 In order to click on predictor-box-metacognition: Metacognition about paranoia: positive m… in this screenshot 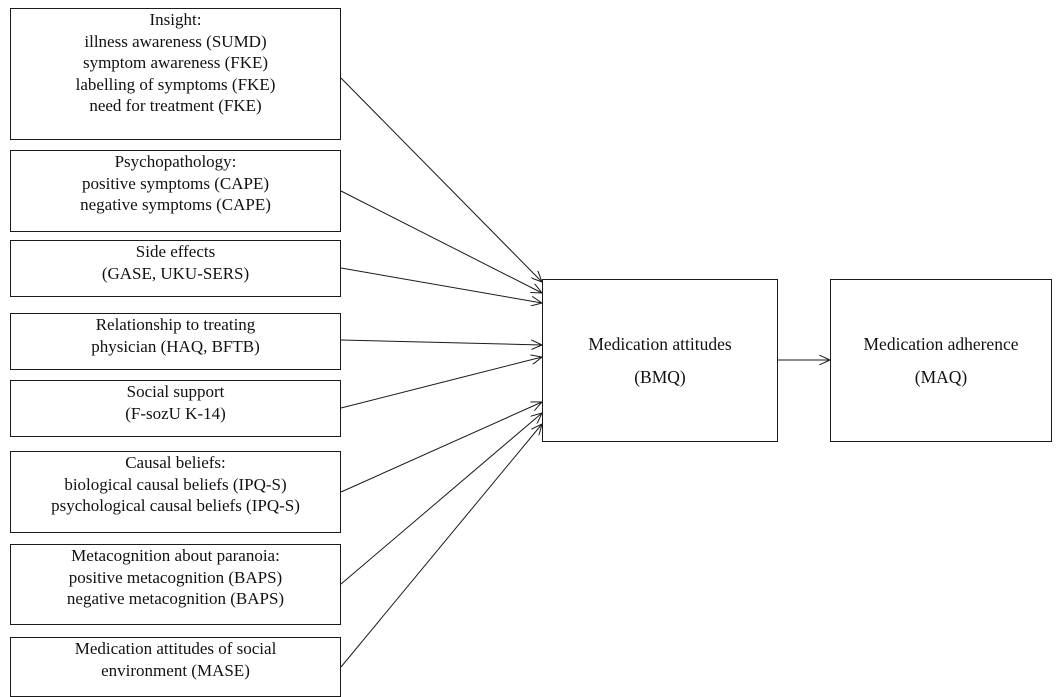, I will do `click(175, 584)`.